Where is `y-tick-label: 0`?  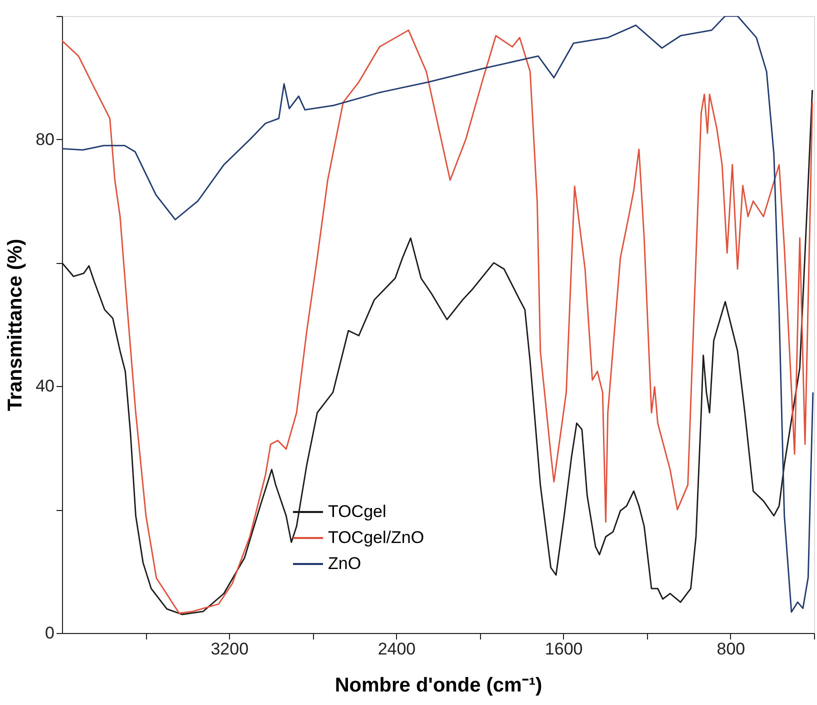
y-tick-label: 0 is located at coordinates (49, 633).